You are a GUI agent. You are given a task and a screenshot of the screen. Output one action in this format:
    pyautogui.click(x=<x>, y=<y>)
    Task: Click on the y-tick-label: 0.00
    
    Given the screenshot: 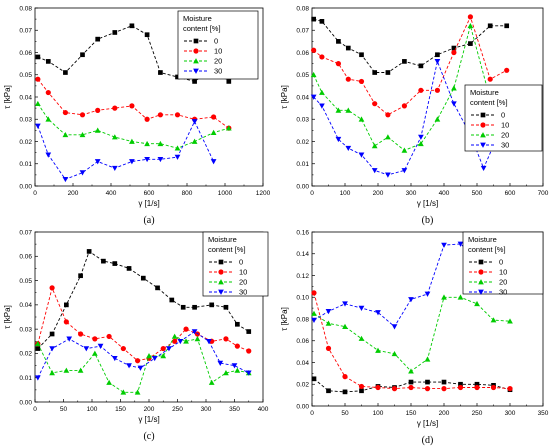 What is the action you would take?
    pyautogui.click(x=25, y=402)
    